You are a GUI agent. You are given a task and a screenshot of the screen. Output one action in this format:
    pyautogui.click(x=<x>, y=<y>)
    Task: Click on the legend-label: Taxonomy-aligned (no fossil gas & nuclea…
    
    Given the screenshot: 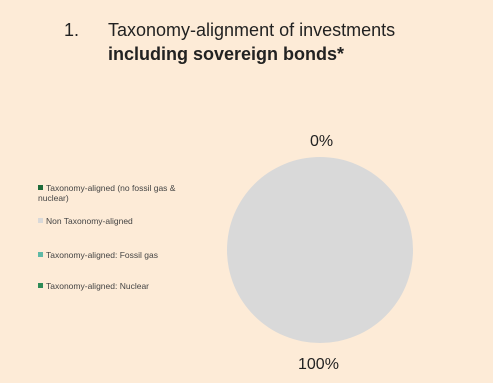 What is the action you would take?
    pyautogui.click(x=107, y=193)
    